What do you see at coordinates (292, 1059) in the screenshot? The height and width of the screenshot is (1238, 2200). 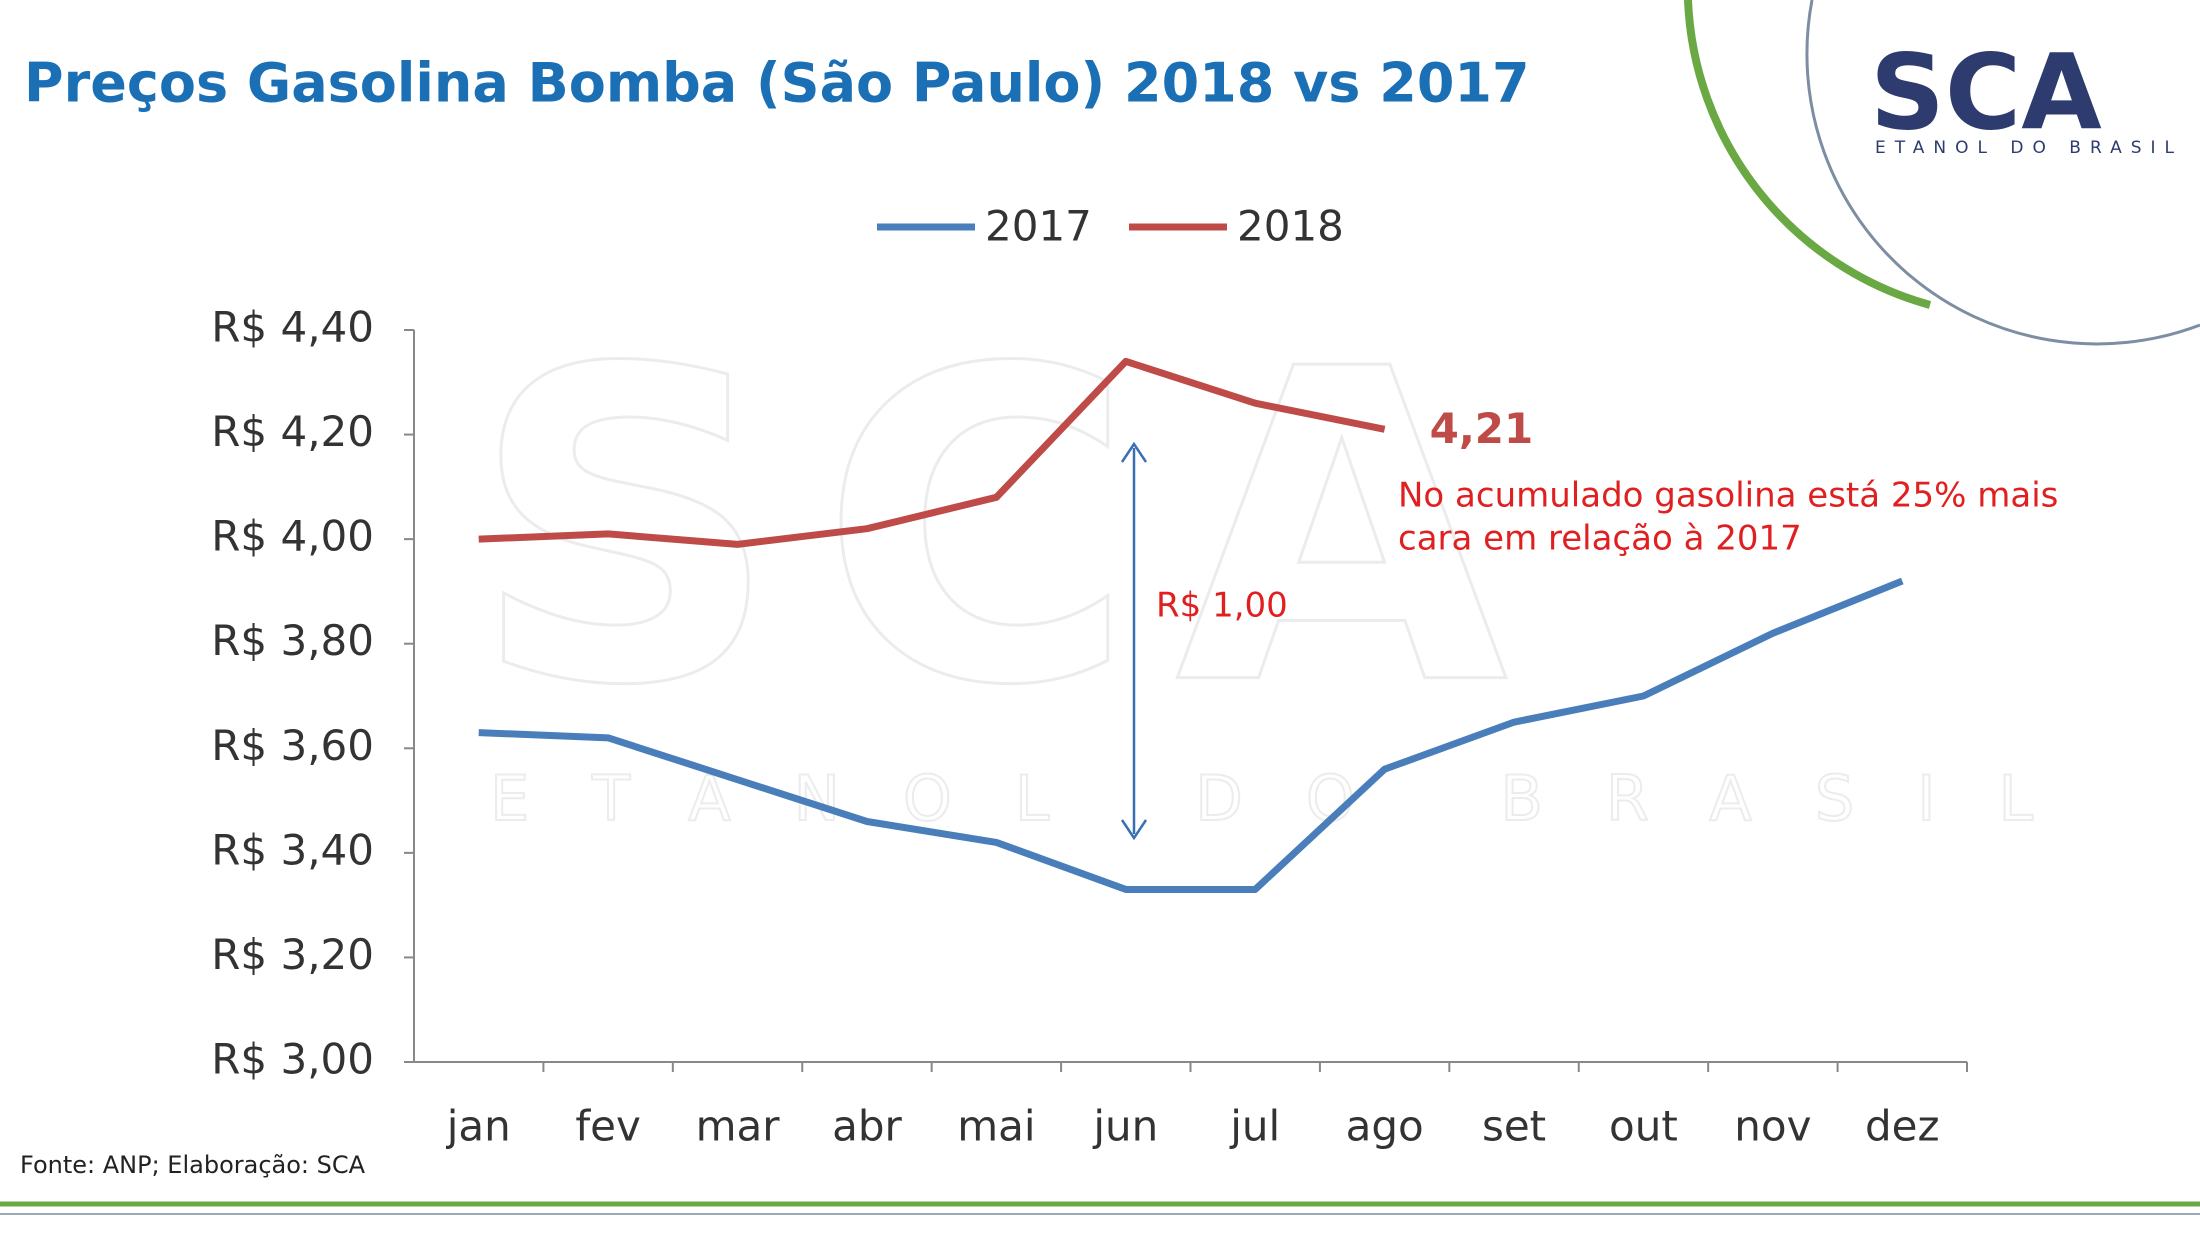 I see `y-tick-label: R$ 3,00` at bounding box center [292, 1059].